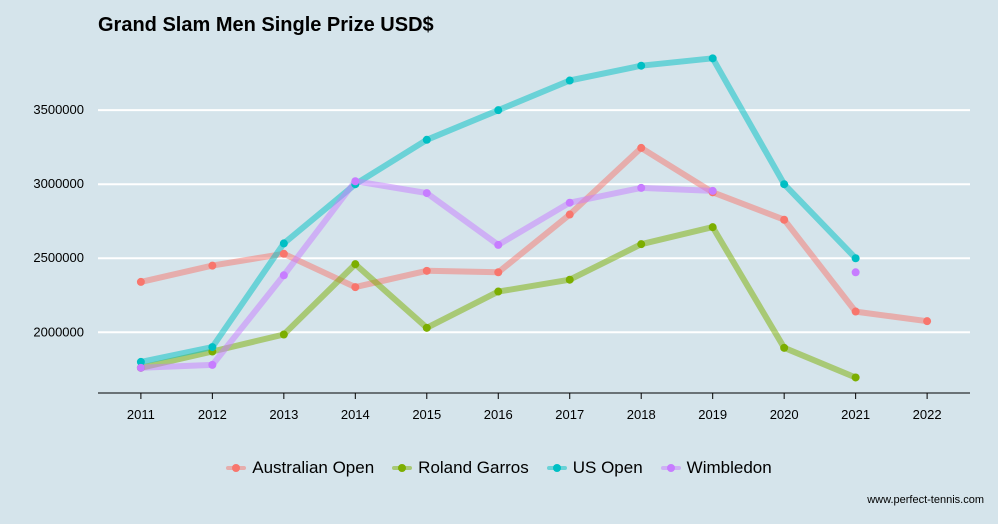 This screenshot has width=998, height=524. I want to click on source-credit: www.perfect-tennis.com, so click(925, 500).